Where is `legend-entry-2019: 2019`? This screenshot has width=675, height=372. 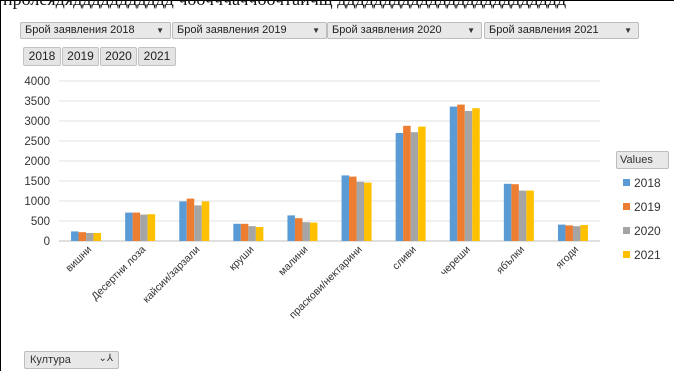
legend-entry-2019: 2019 is located at coordinates (642, 207).